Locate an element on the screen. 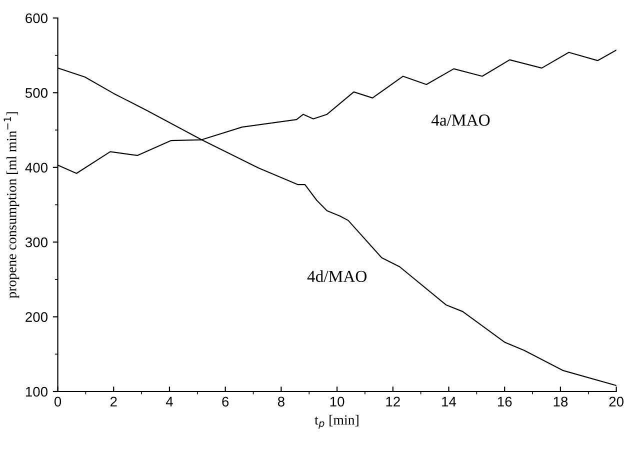 This screenshot has height=450, width=642. x-tick-label: 14 is located at coordinates (449, 401).